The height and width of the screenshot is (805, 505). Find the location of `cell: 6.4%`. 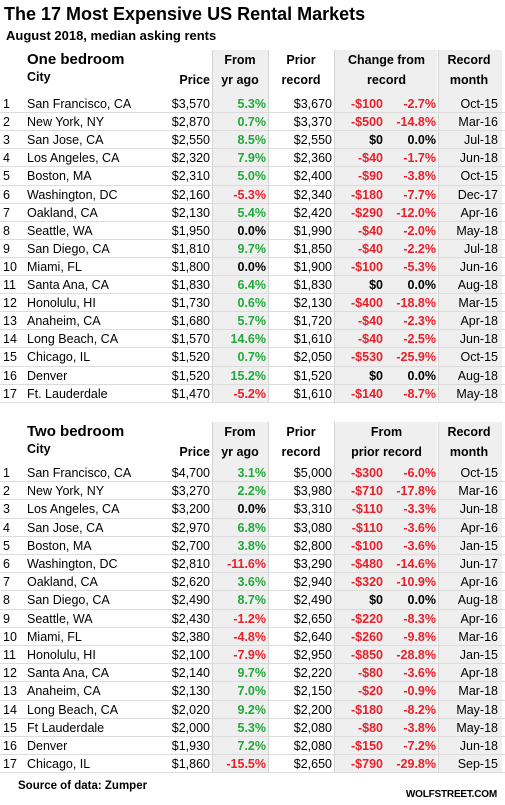

cell: 6.4% is located at coordinates (252, 285).